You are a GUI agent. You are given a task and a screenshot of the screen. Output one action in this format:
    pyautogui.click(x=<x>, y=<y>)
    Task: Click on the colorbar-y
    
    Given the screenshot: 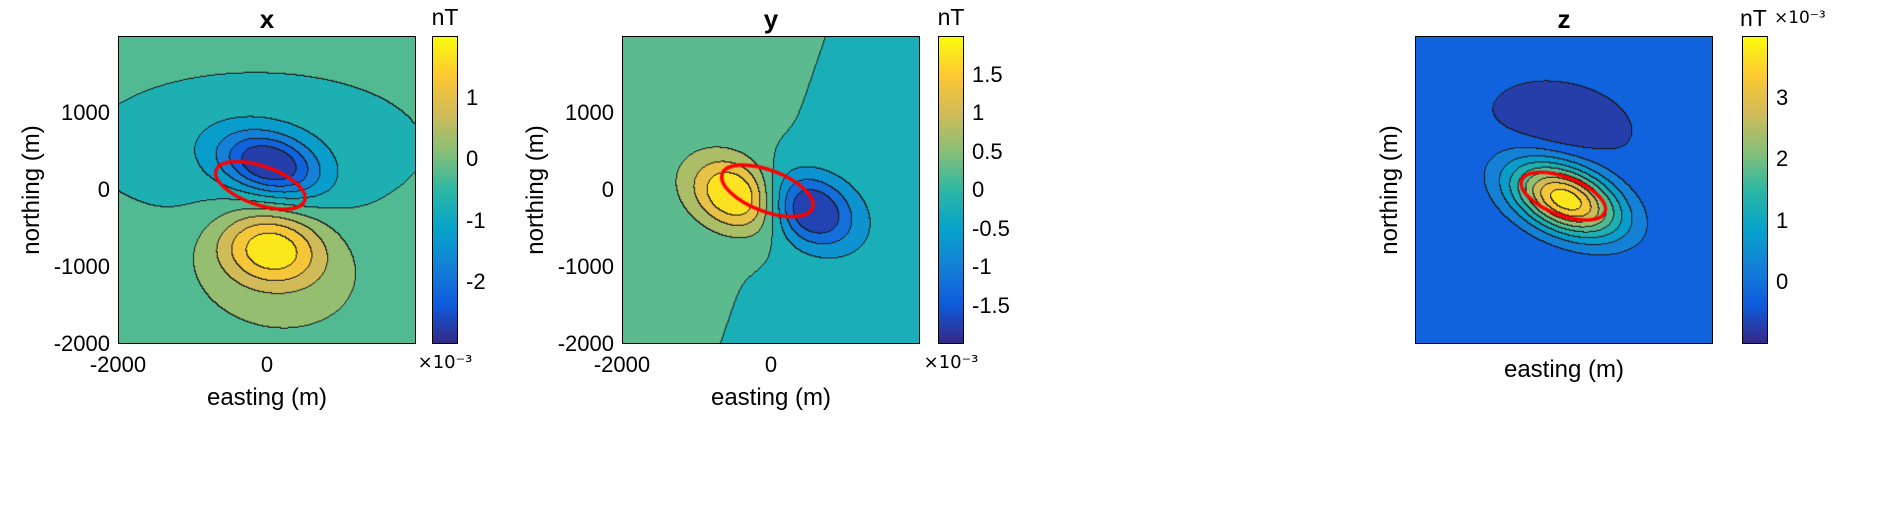 What is the action you would take?
    pyautogui.click(x=951, y=190)
    